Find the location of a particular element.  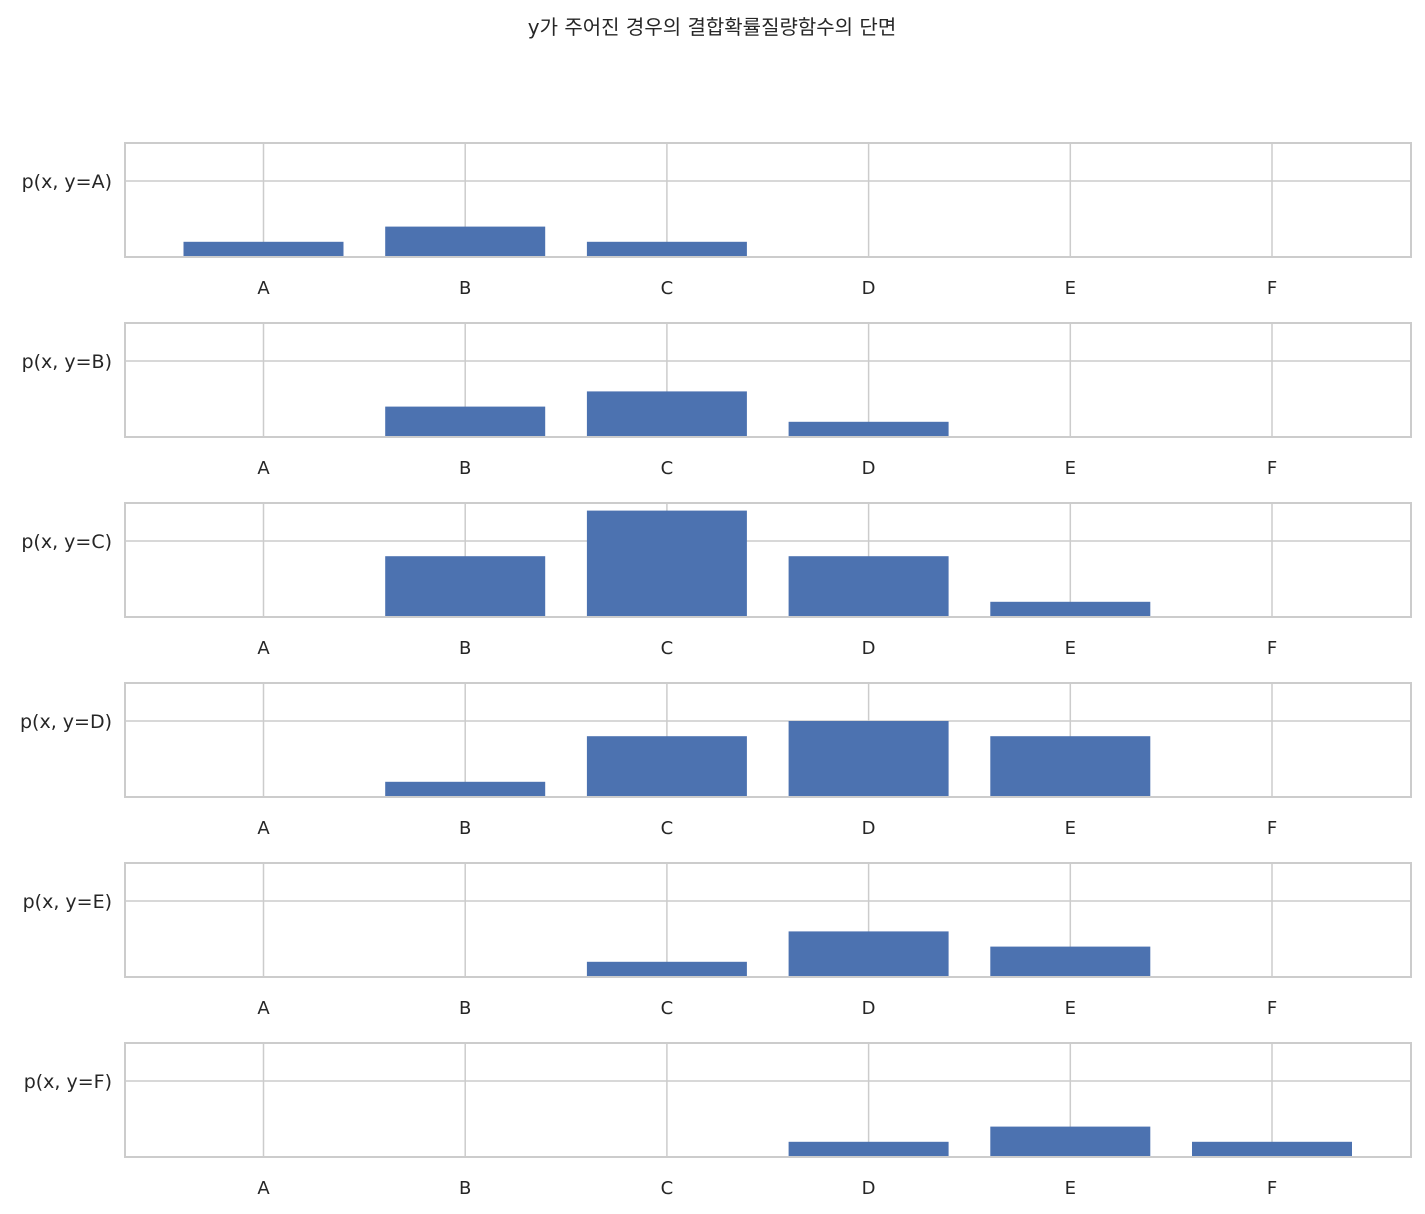

panel-c: A B C D E Fp(x, y=C) is located at coordinates (716, 580).